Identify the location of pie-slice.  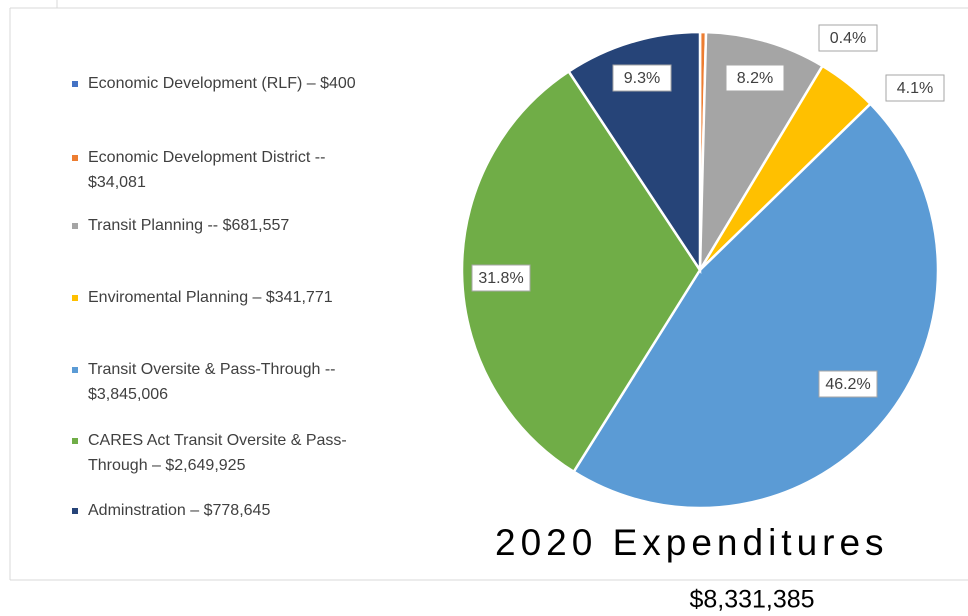
(761, 152).